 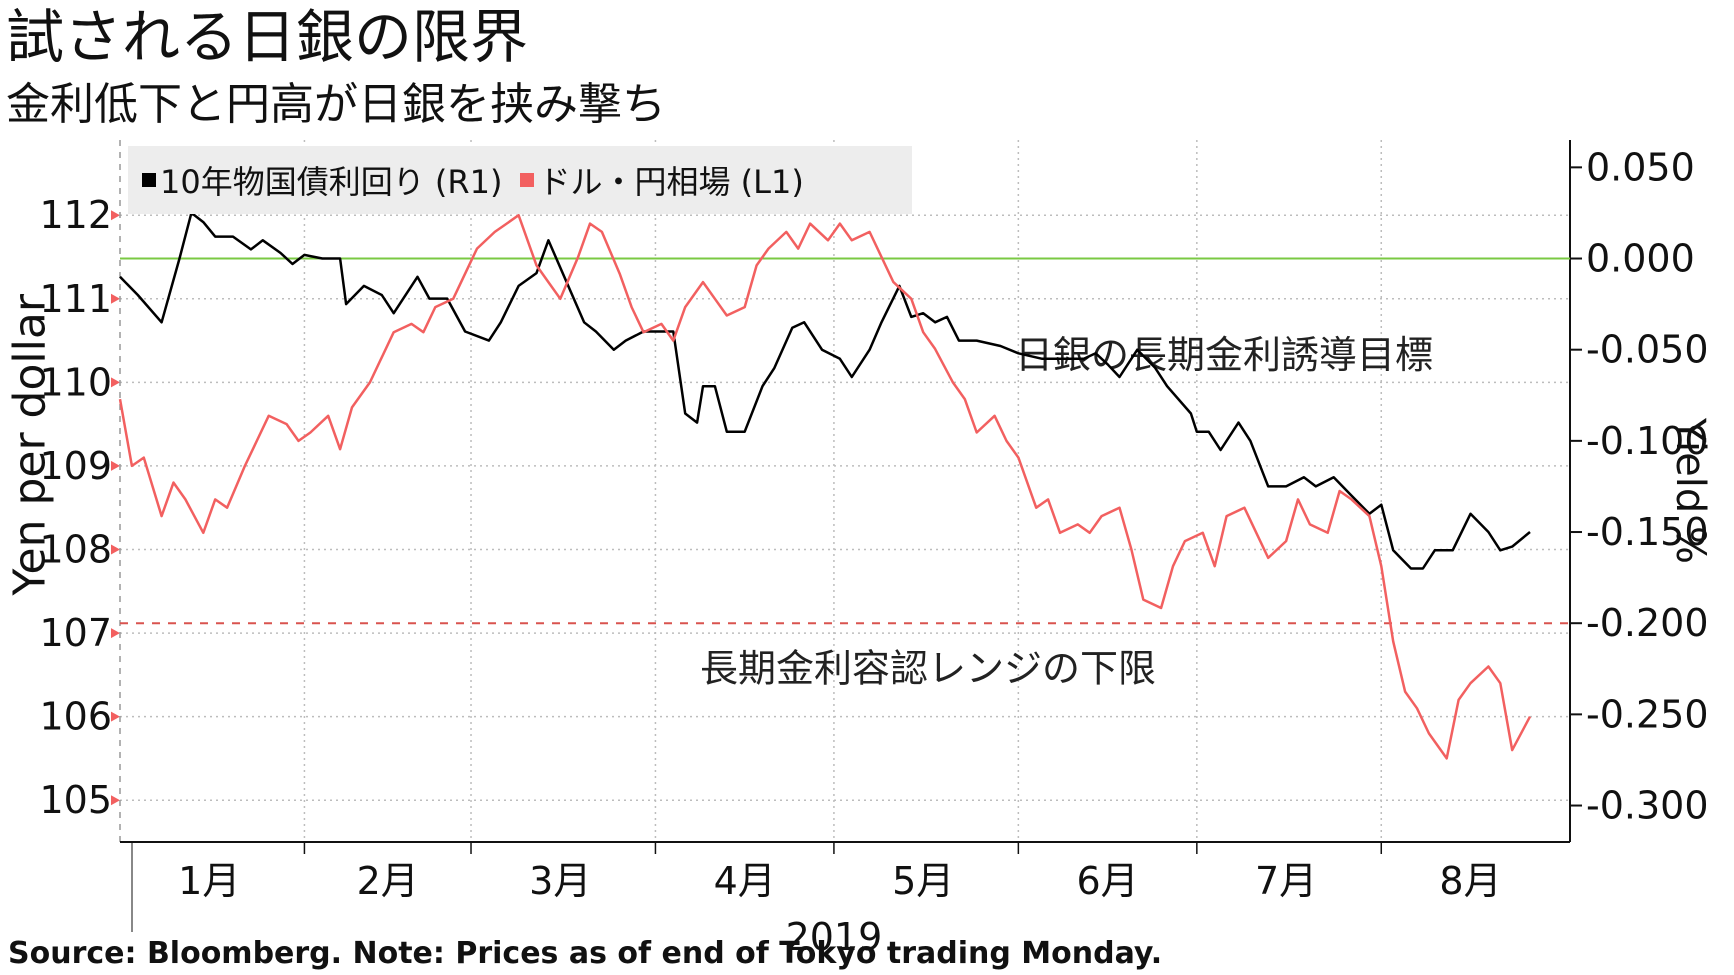 I want to click on legend-label-usdjpy: ドル・円相場 (L1), so click(x=671, y=182).